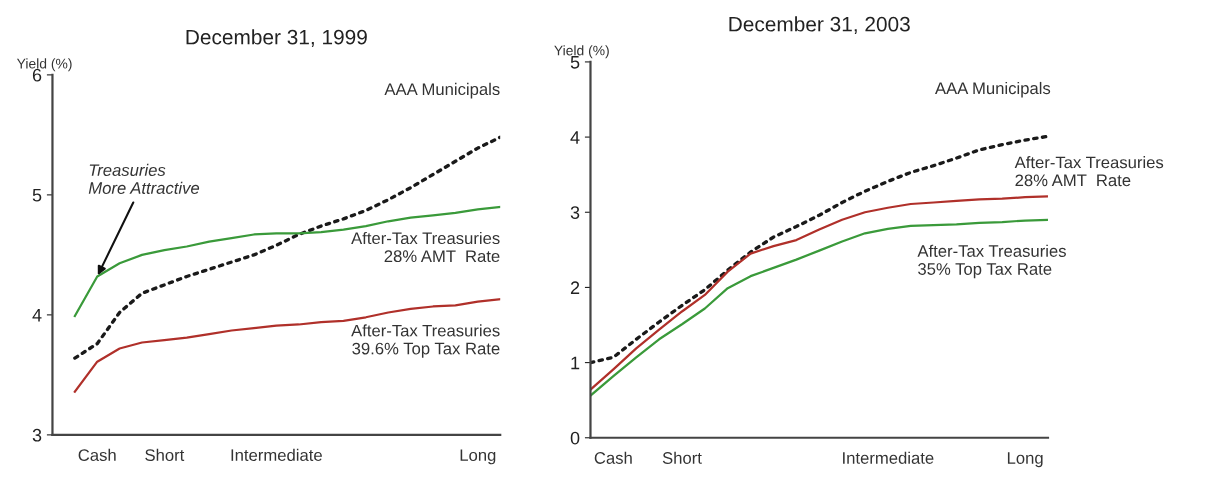 The image size is (1220, 480). Describe the element at coordinates (575, 363) in the screenshot. I see `y-tick-label: 1` at that location.